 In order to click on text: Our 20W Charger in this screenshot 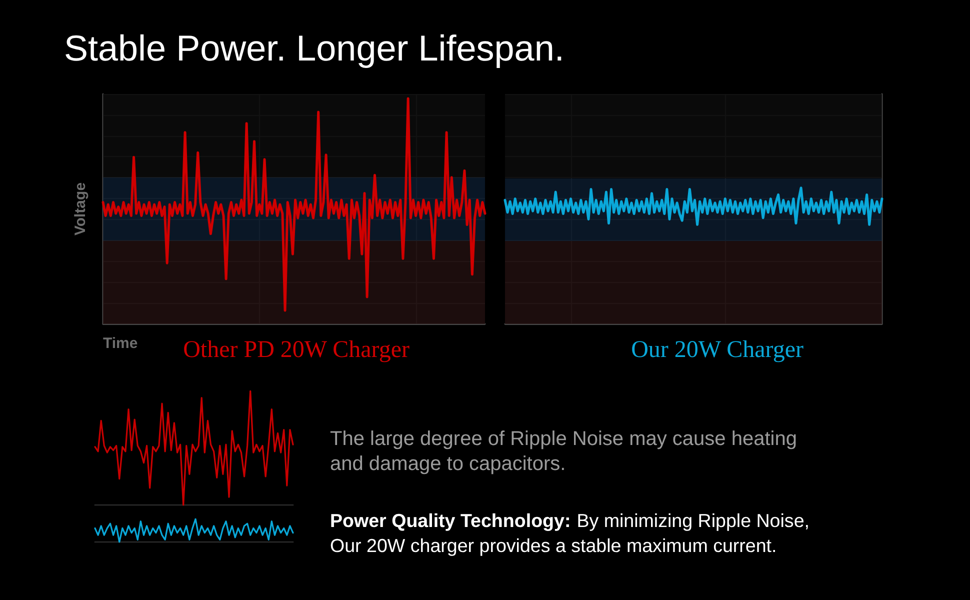, I will do `click(717, 350)`.